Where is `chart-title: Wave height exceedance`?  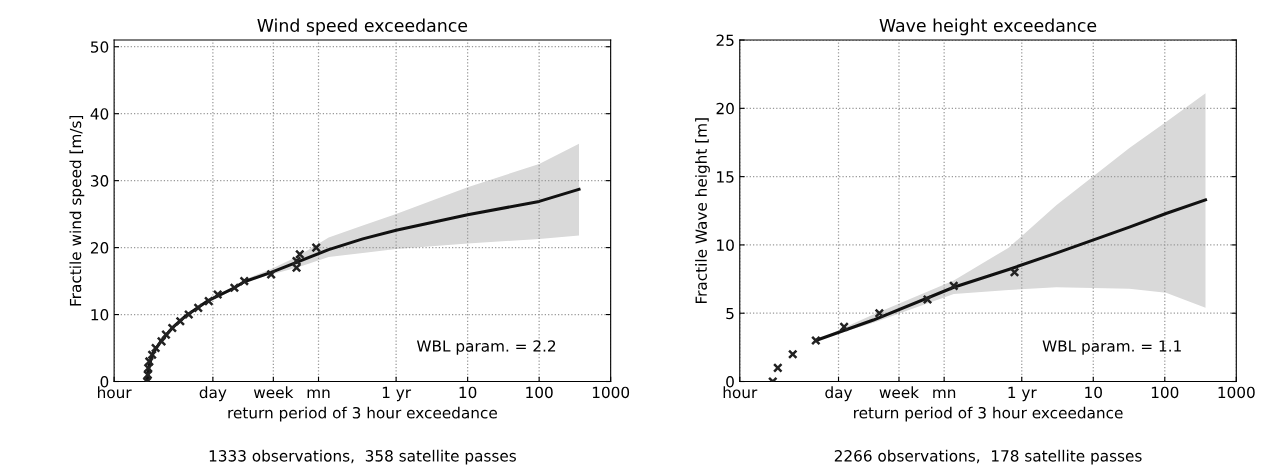 chart-title: Wave height exceedance is located at coordinates (988, 27).